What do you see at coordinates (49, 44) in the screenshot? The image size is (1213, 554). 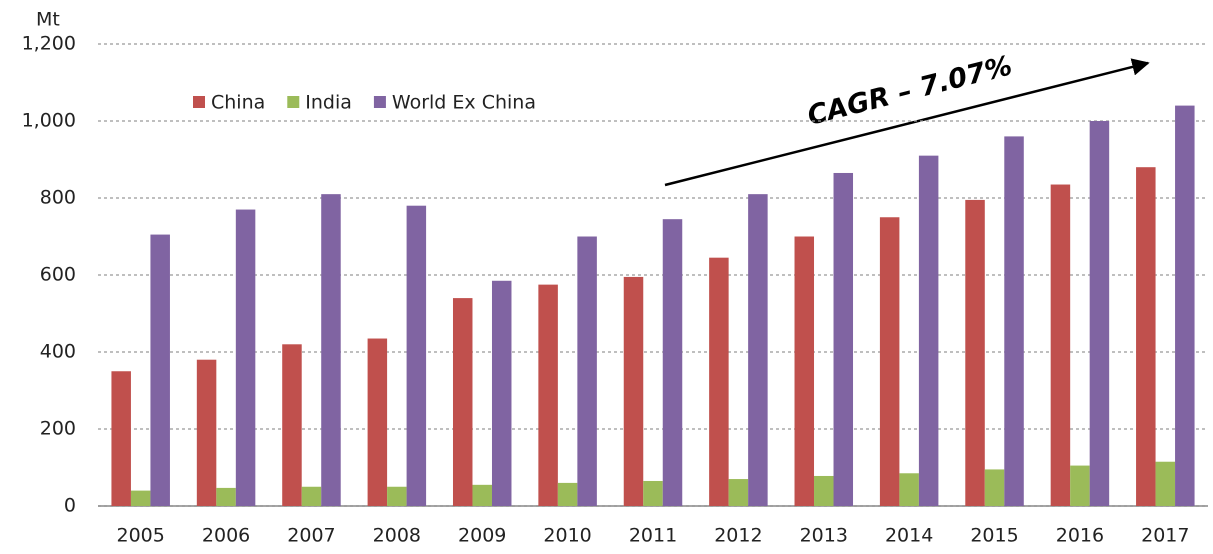 I see `y-tick-label: 1,200` at bounding box center [49, 44].